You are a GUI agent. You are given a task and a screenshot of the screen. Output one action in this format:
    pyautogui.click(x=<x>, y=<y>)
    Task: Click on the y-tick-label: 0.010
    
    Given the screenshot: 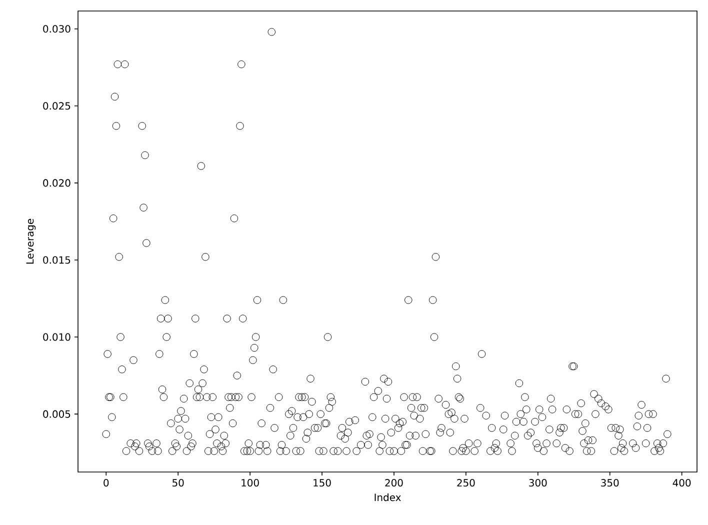 What is the action you would take?
    pyautogui.click(x=56, y=337)
    